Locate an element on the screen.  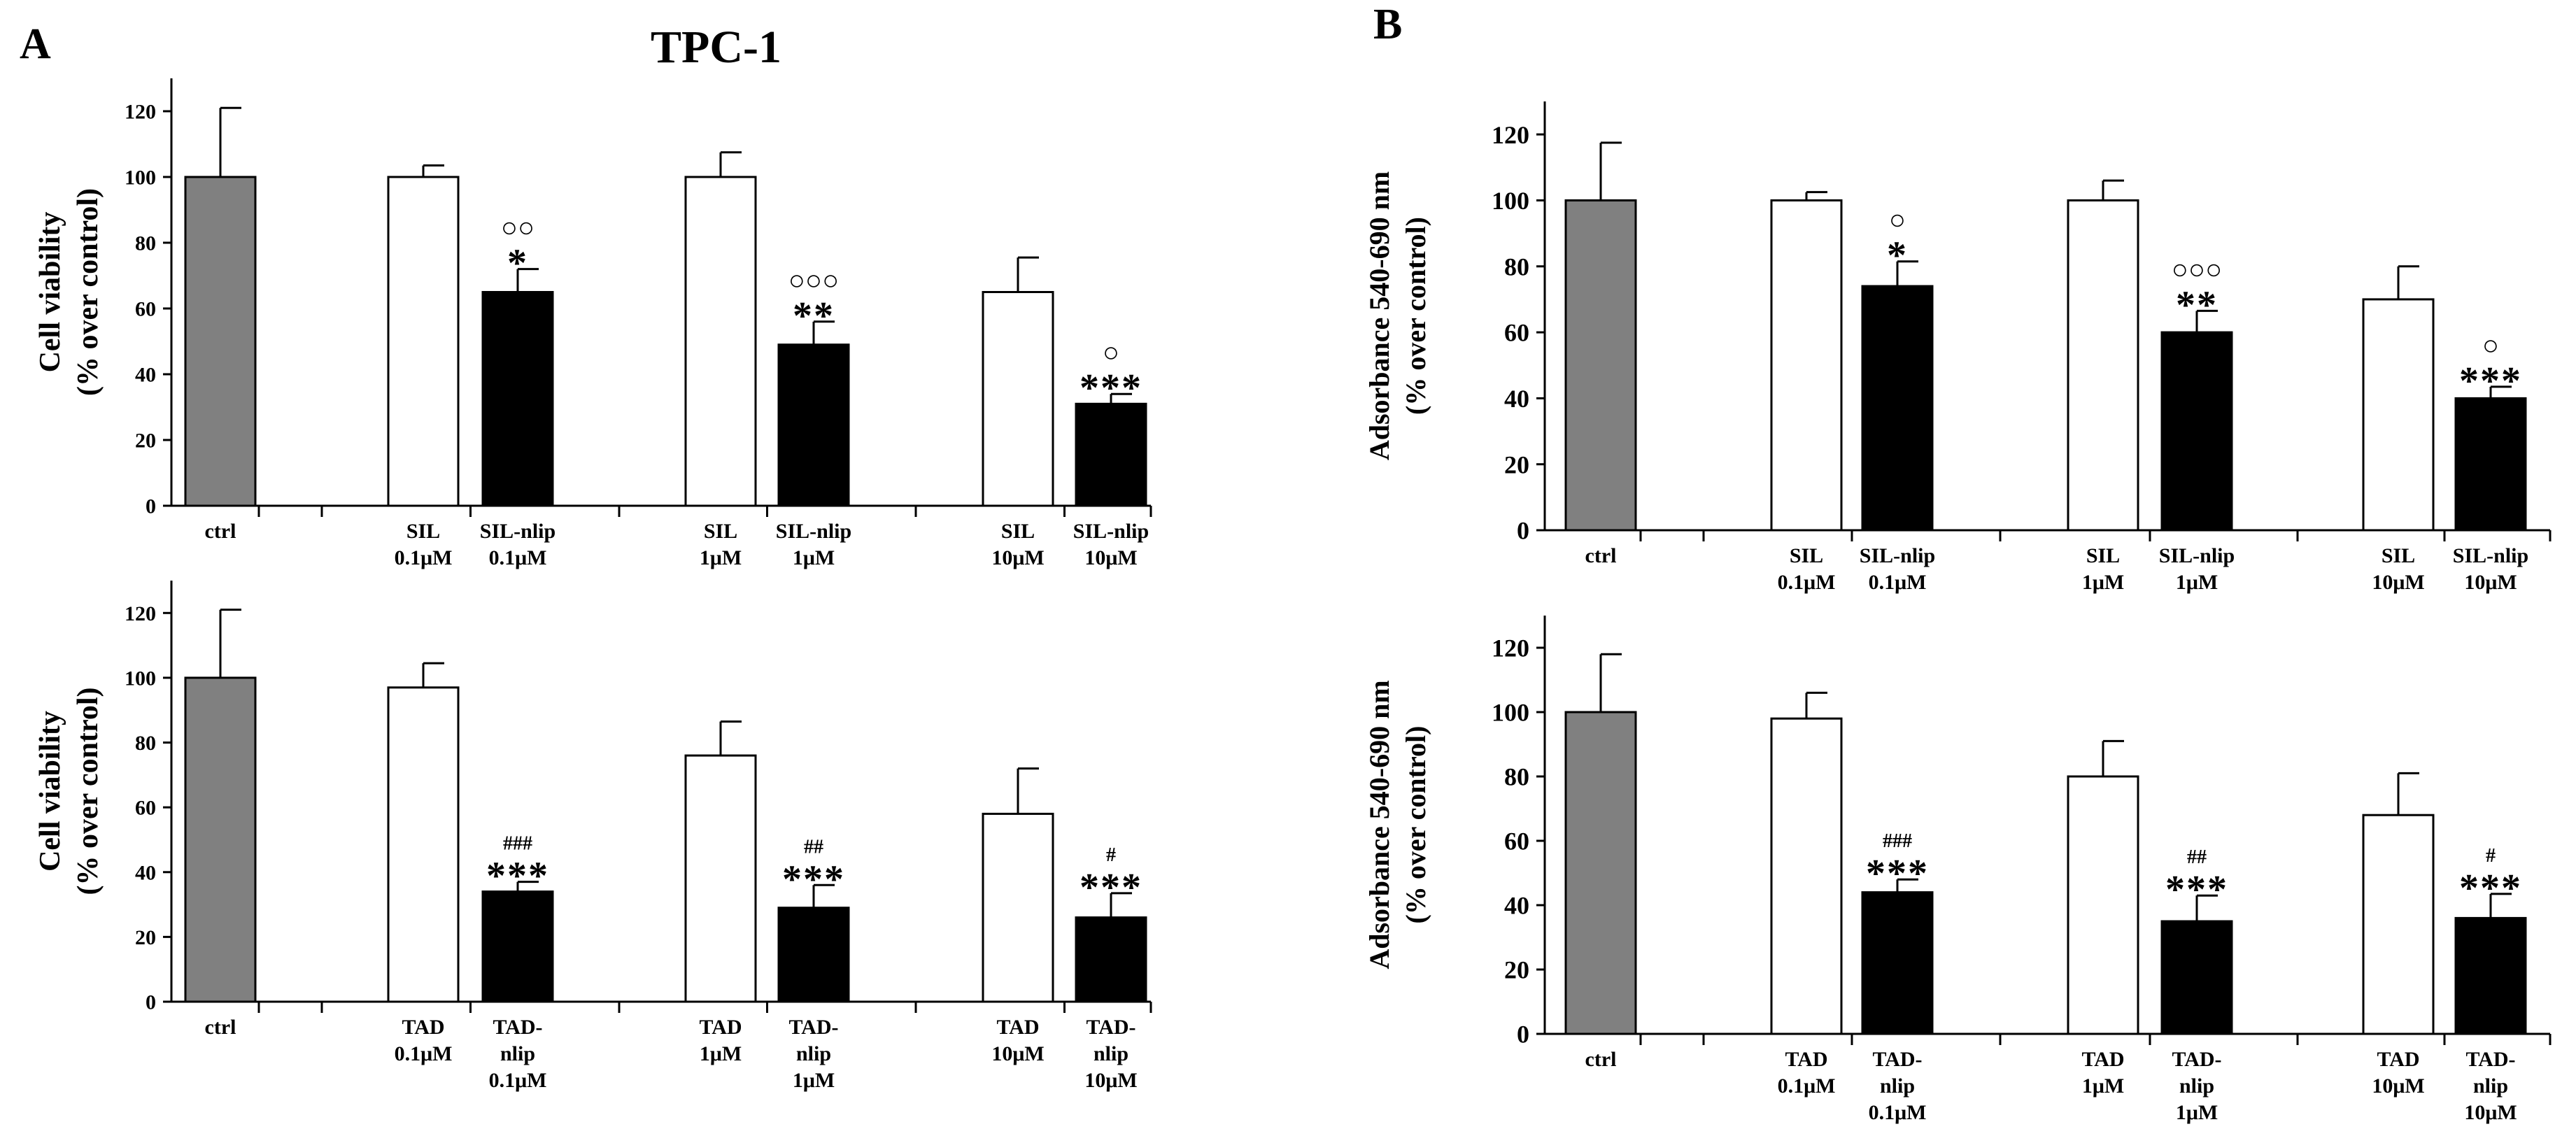
y-axis-label: Adsorbance 540-690 nm is located at coordinates (1379, 824).